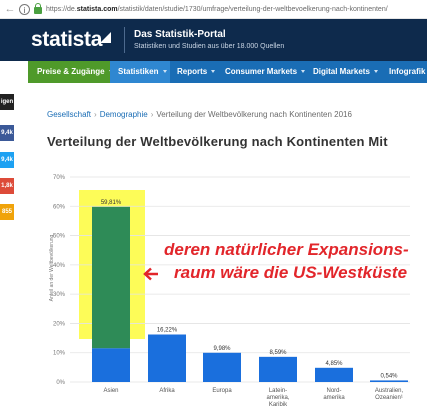 Image resolution: width=427 pixels, height=408 pixels. I want to click on x-tick-label: amerika,, so click(277, 398).